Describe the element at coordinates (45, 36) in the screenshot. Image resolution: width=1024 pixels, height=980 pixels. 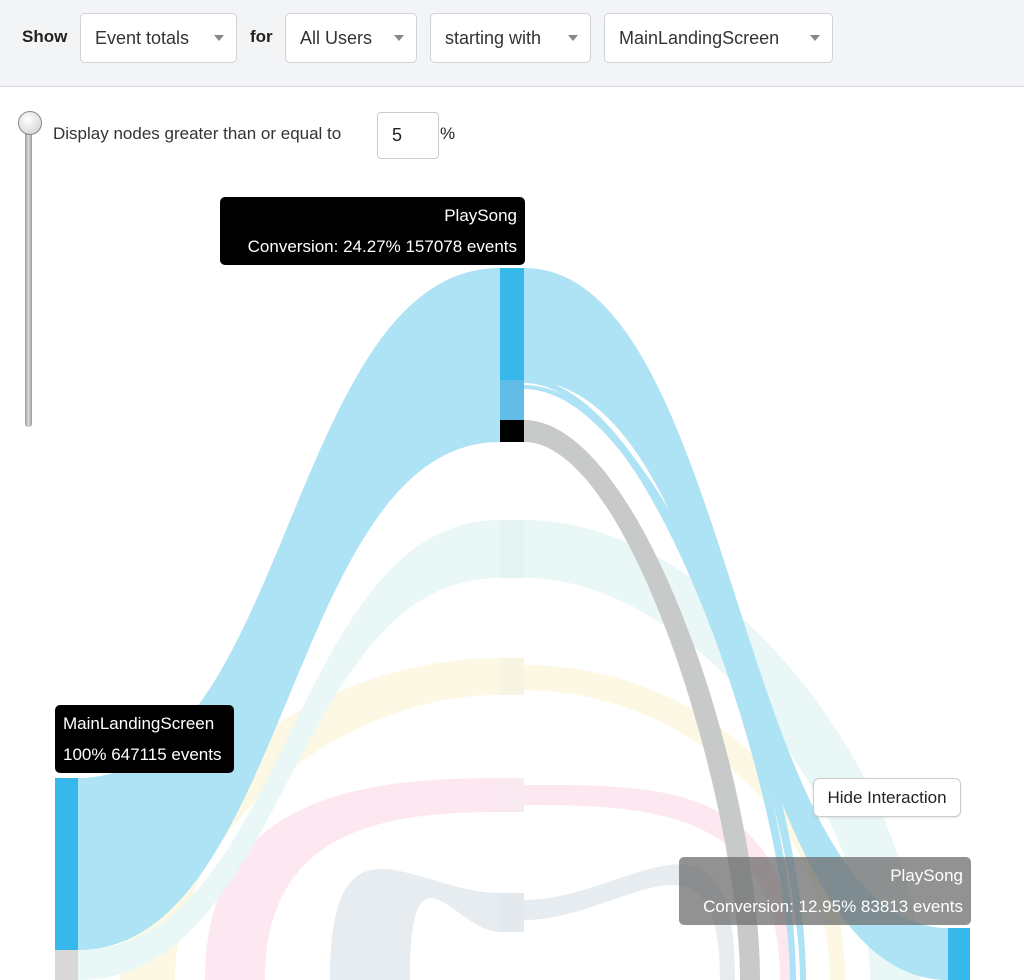
I see `show-label: Show` at that location.